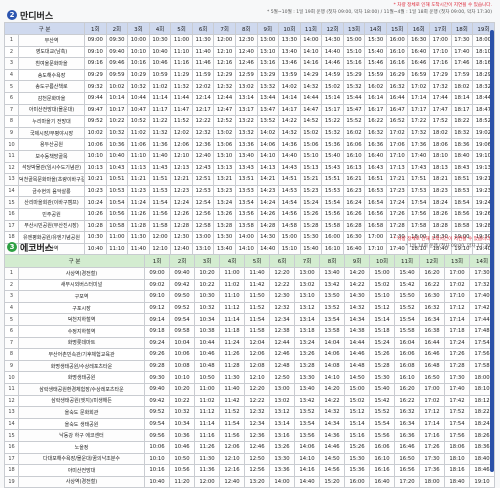  Describe the element at coordinates (268, 121) in the screenshot. I see `departure-time: 13:52` at that location.